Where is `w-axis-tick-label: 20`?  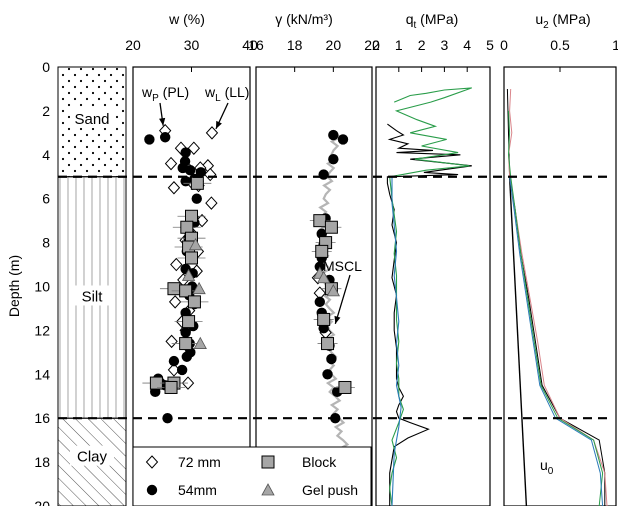
w-axis-tick-label: 20 is located at coordinates (133, 45).